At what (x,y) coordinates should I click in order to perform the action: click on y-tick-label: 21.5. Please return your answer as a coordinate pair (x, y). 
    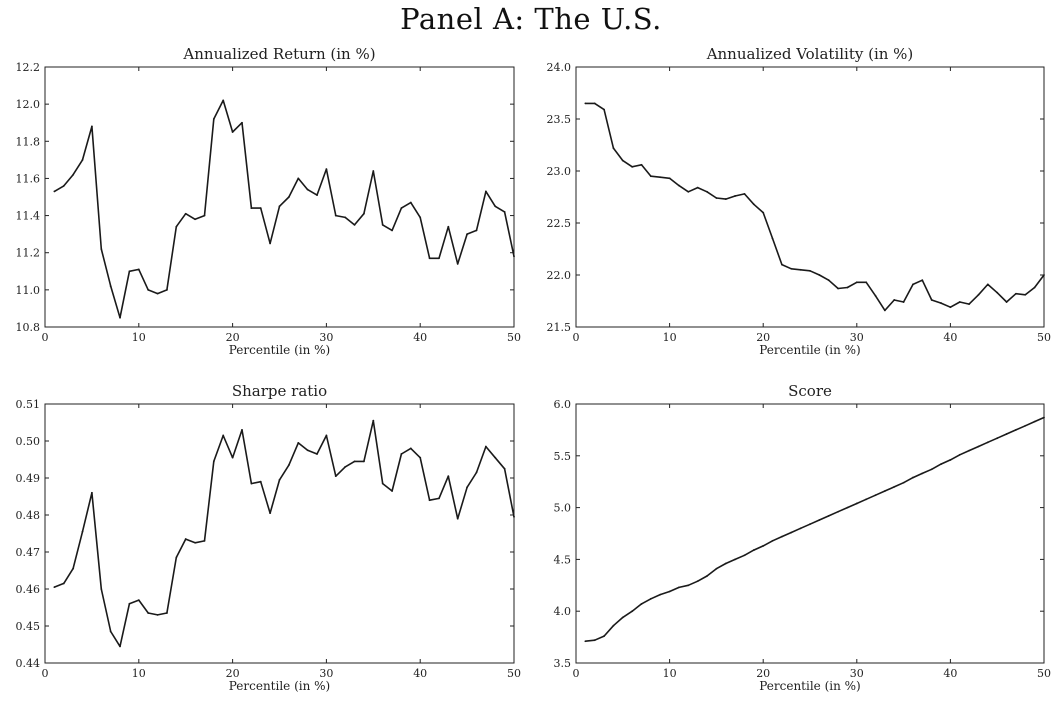
    Looking at the image, I should click on (559, 327).